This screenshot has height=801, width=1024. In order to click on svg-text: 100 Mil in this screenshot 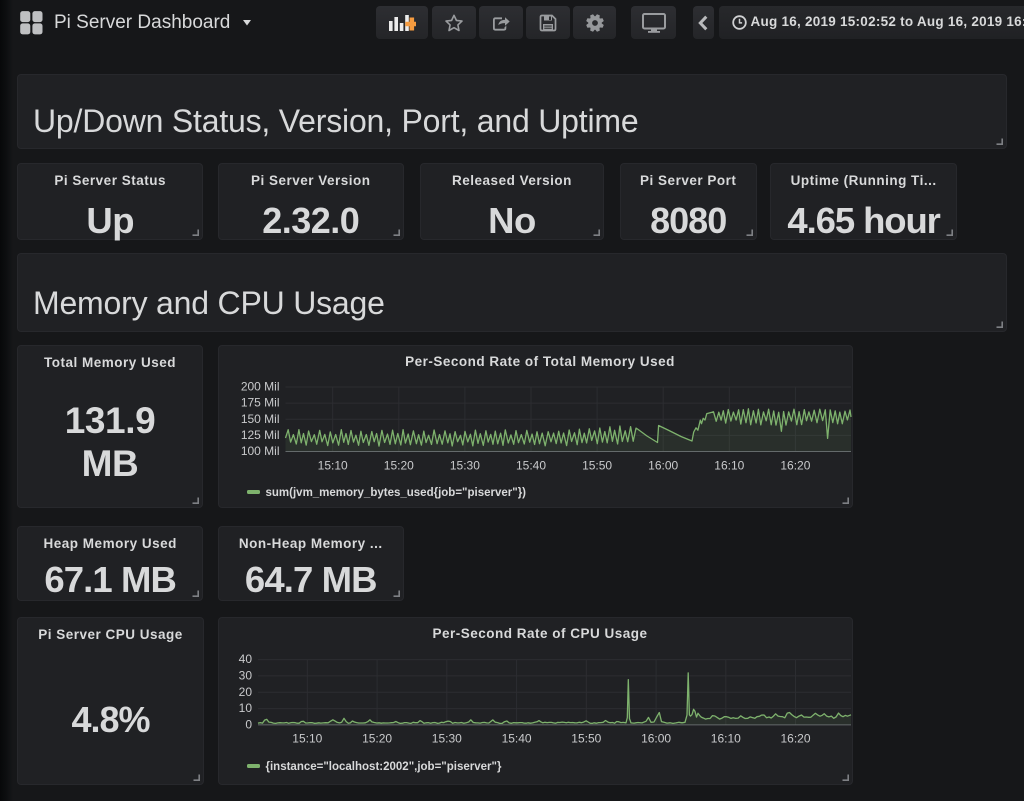, I will do `click(260, 451)`.